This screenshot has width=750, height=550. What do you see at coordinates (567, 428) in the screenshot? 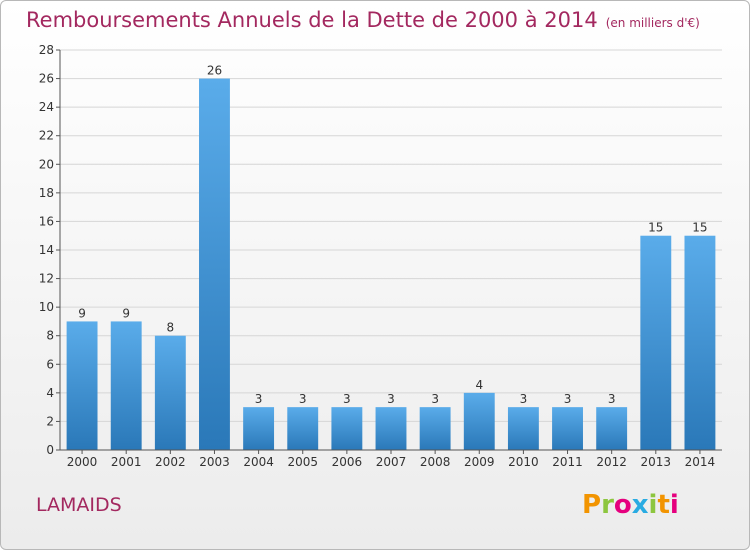
I see `bar-2011` at bounding box center [567, 428].